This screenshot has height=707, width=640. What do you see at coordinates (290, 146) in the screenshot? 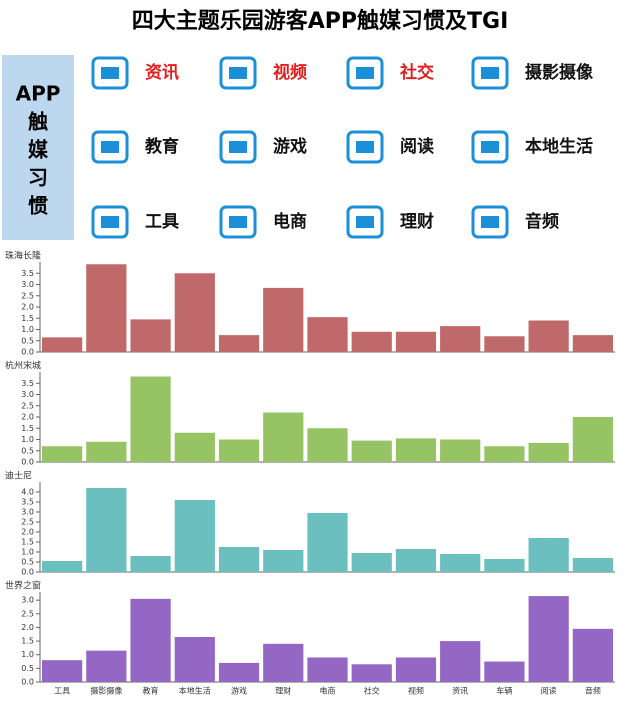
I see `legend-item: 游戏` at bounding box center [290, 146].